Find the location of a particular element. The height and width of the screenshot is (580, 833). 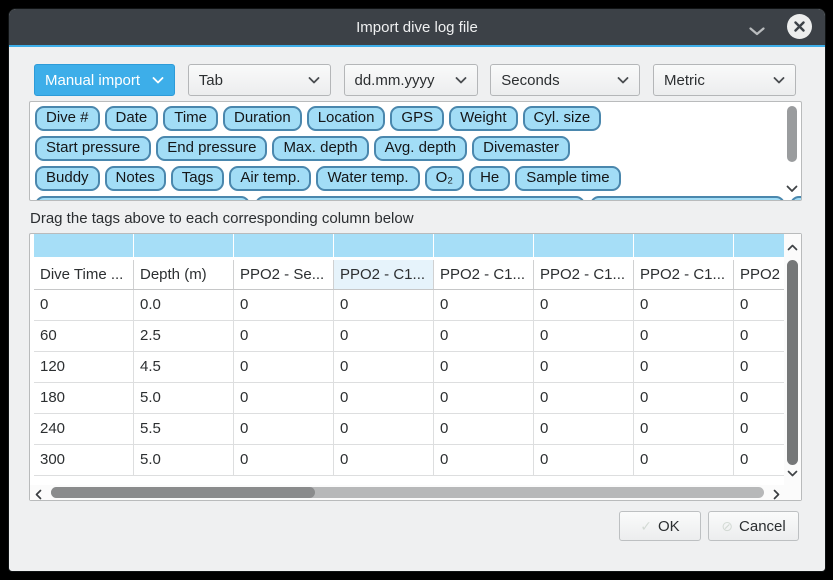

tag-sample-temperature: Sample temperature is located at coordinates (420, 198).